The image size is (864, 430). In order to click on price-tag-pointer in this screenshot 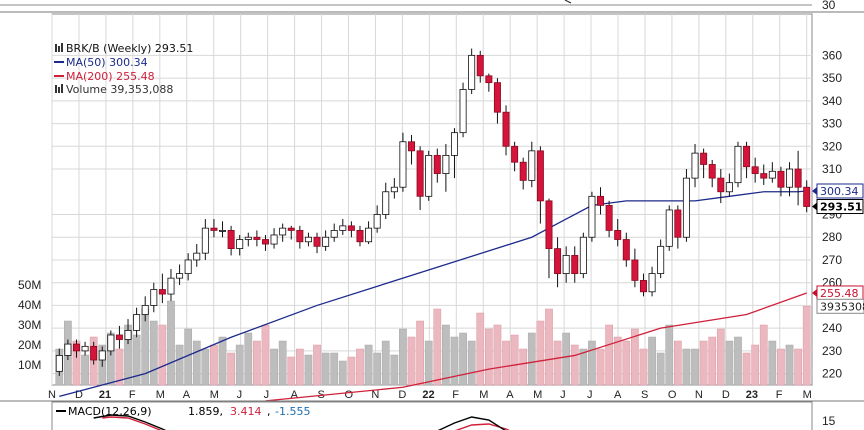, I will do `click(814, 190)`.